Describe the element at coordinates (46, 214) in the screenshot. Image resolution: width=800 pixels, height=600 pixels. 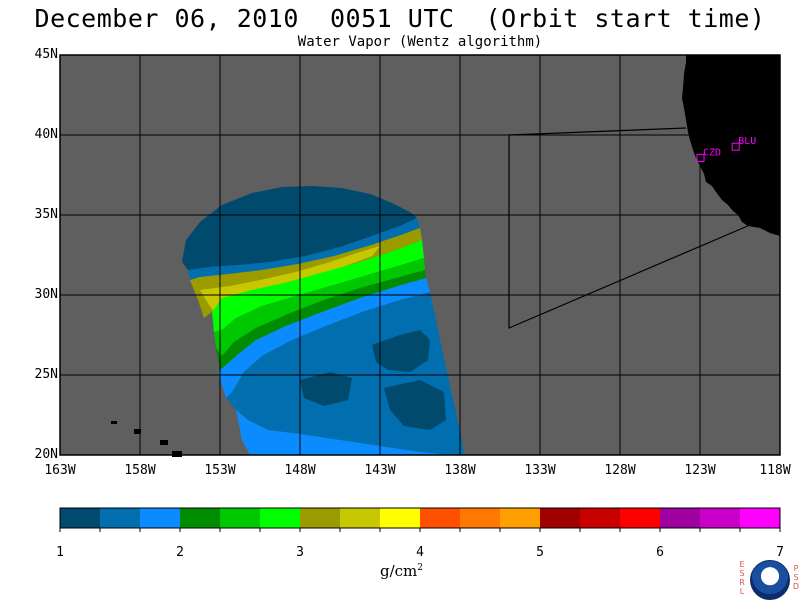
I see `lat-label: 35N` at that location.